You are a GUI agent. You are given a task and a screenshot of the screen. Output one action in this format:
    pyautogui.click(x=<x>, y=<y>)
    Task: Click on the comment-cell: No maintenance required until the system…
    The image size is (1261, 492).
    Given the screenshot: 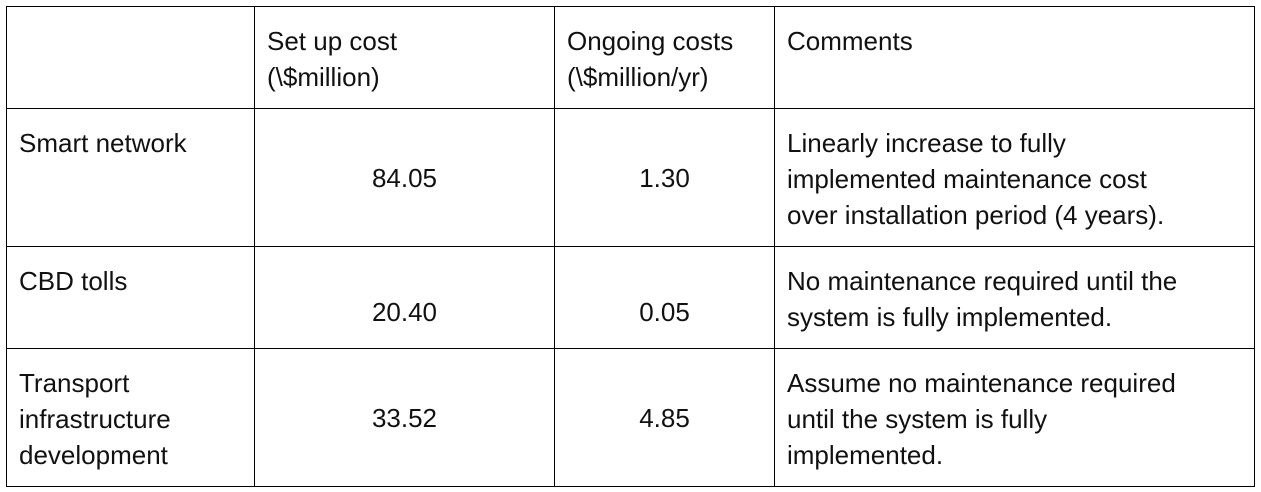 What is the action you would take?
    pyautogui.click(x=1014, y=297)
    